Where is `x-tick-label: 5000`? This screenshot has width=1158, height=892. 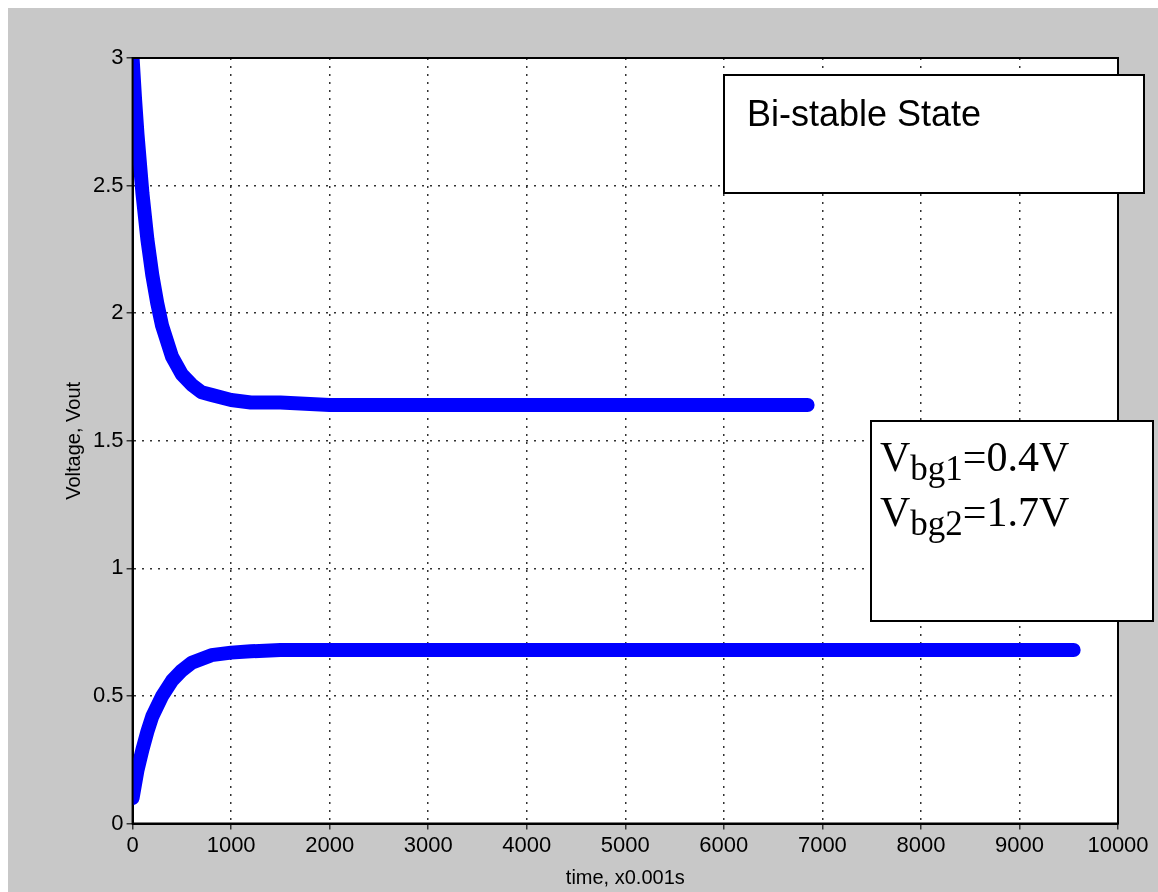
x-tick-label: 5000 is located at coordinates (625, 844).